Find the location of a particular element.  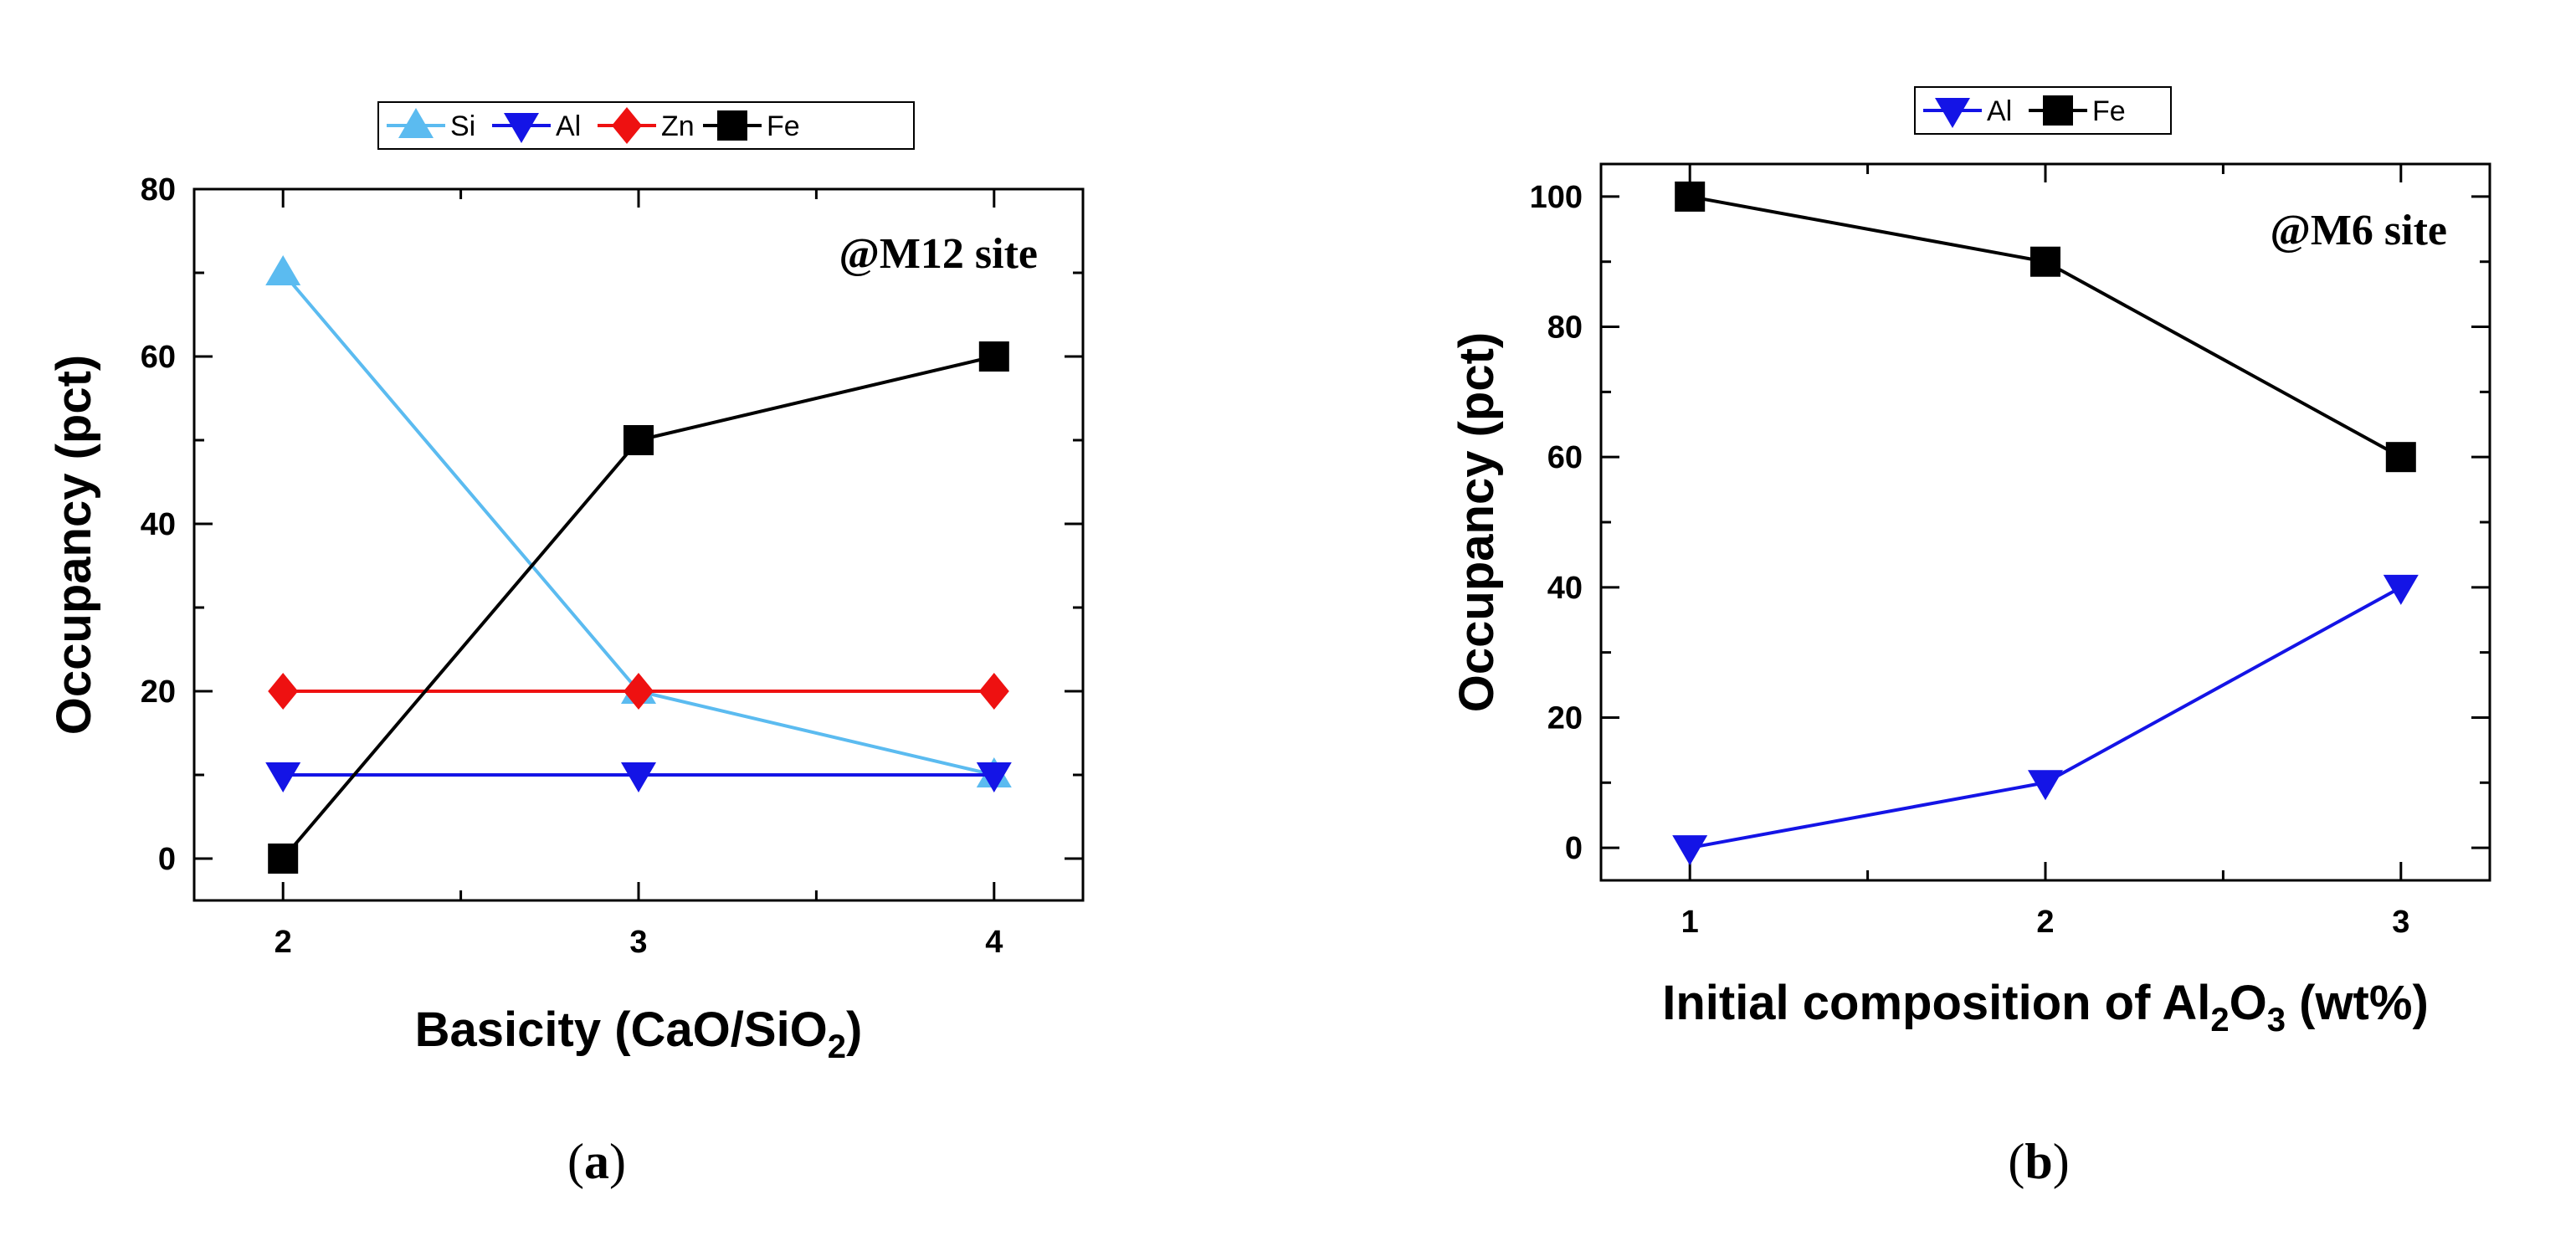

x-tick-label: 1 is located at coordinates (1690, 923).